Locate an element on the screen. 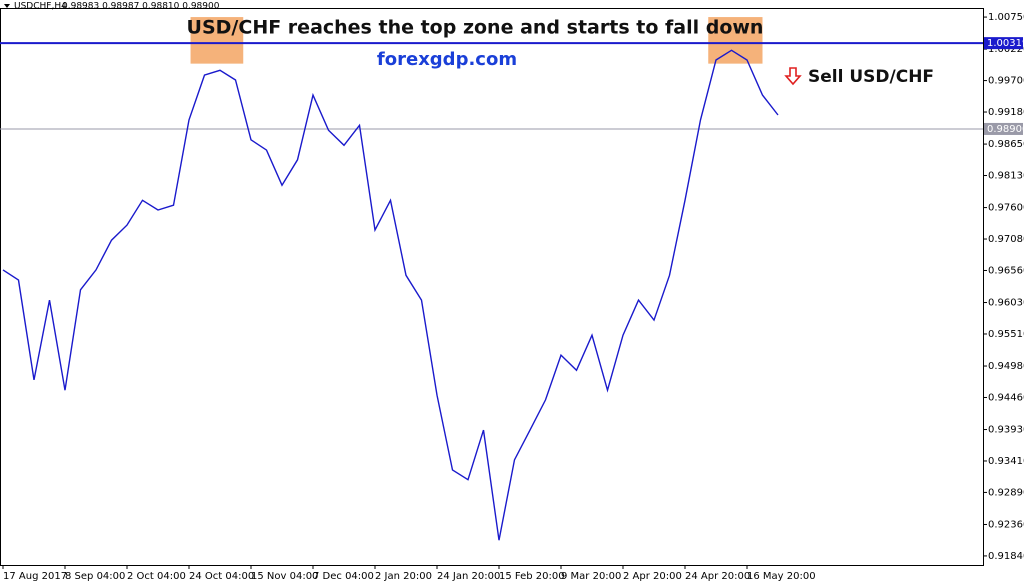 Image resolution: width=1024 pixels, height=585 pixels. x-tick-label: 8 Sep 04:00 is located at coordinates (95, 576).